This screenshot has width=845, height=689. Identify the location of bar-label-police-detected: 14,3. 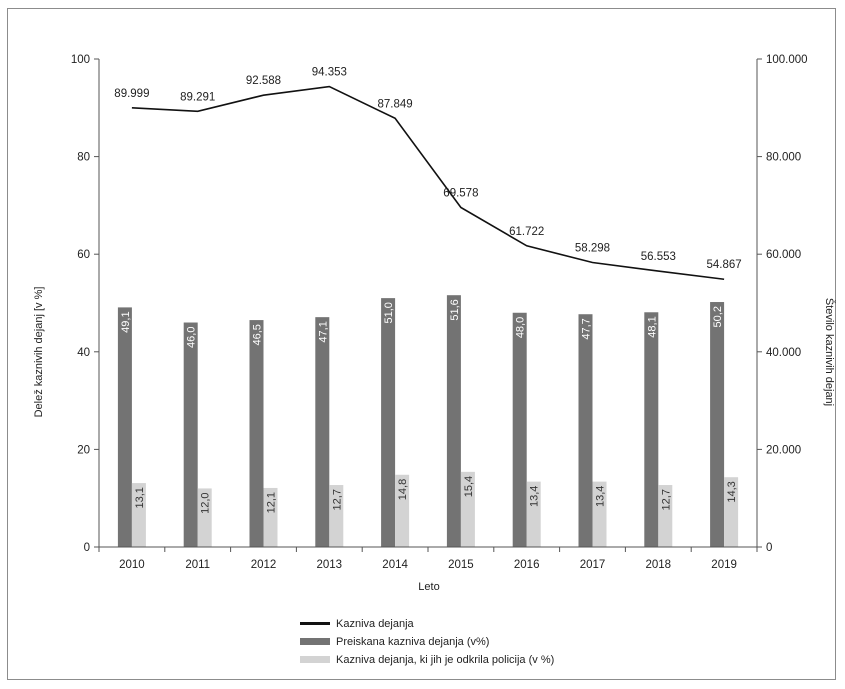
(732, 491).